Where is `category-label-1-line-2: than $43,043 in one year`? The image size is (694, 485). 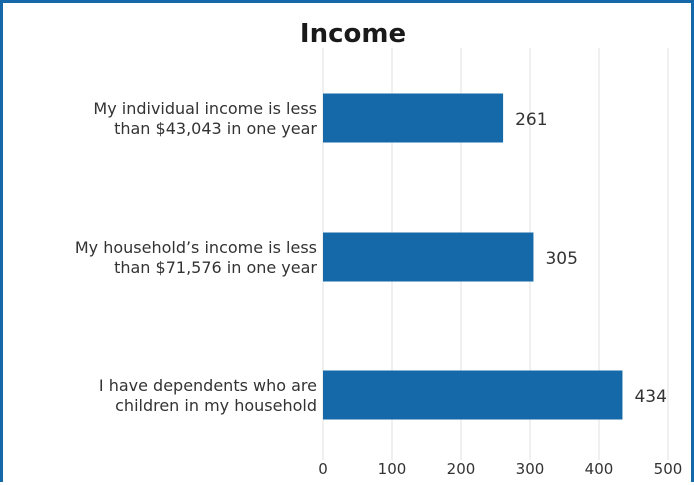 category-label-1-line-2: than $43,043 in one year is located at coordinates (215, 128).